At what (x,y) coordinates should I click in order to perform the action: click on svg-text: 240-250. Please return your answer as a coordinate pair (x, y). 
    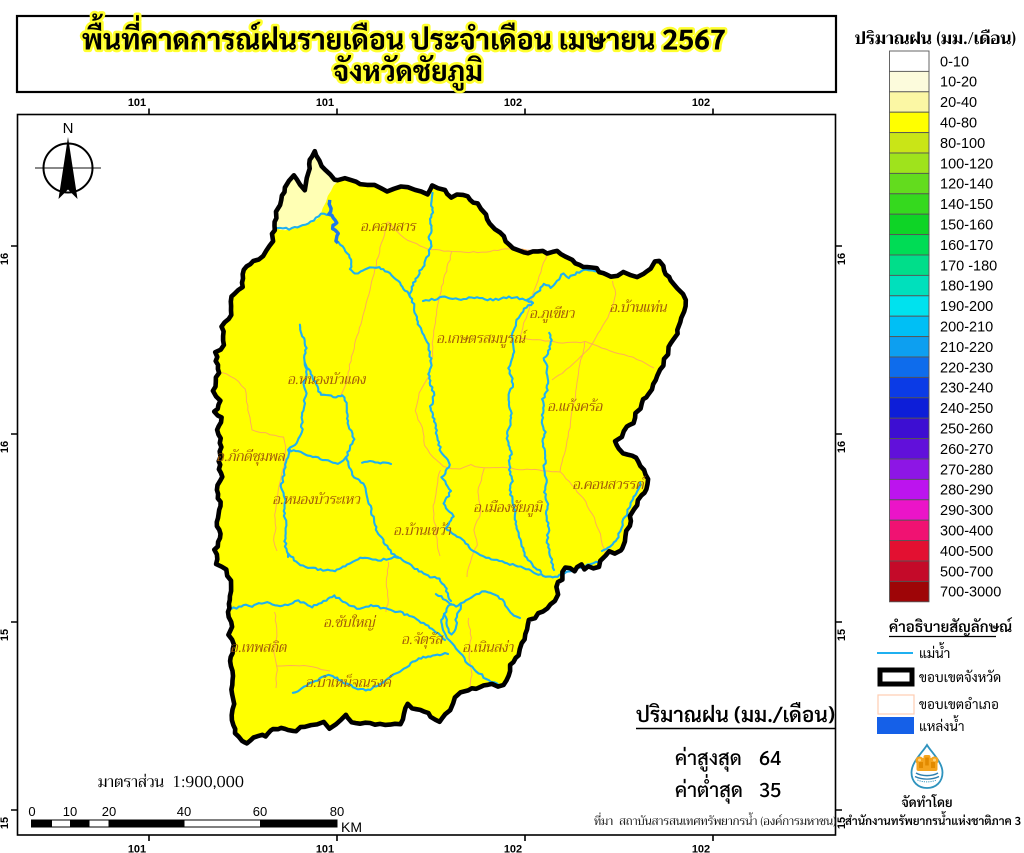
    Looking at the image, I should click on (966, 409).